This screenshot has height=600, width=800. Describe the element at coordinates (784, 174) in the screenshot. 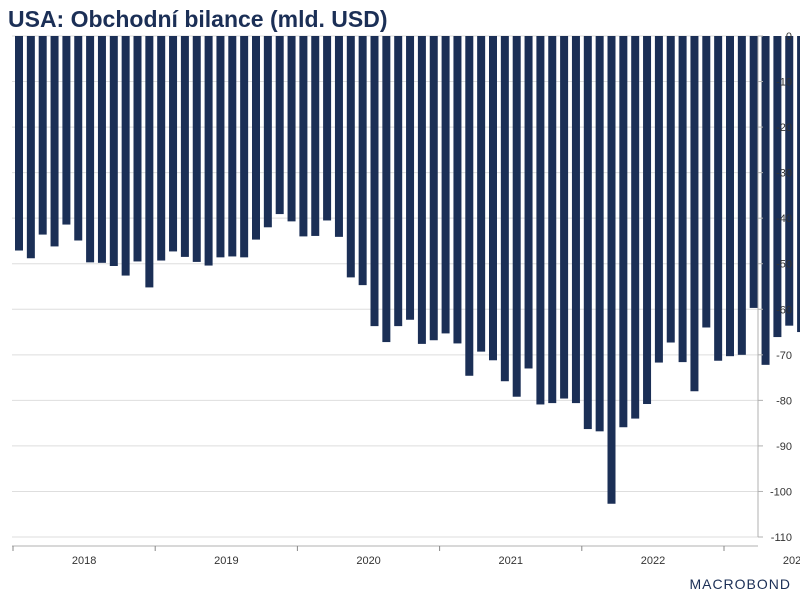

I see `y-tick-label: -30` at that location.